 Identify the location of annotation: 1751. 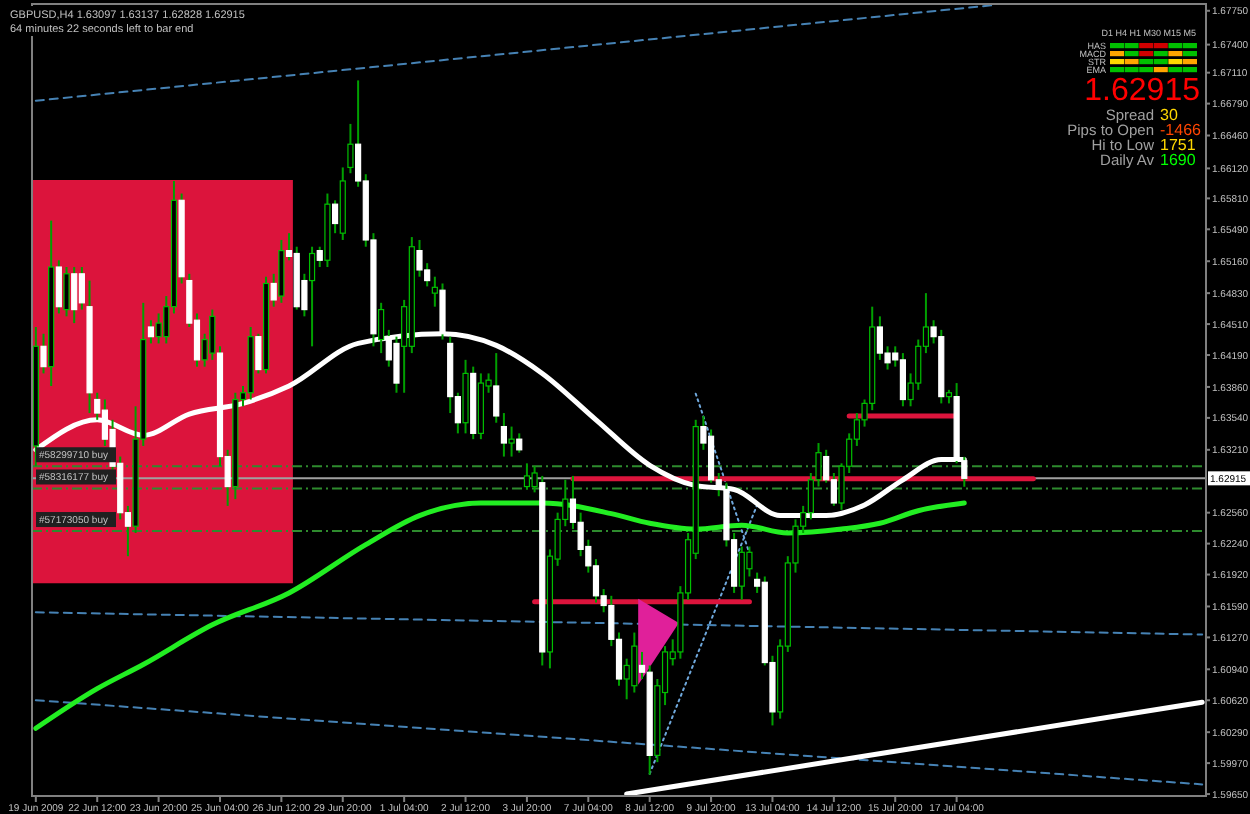
(1178, 145).